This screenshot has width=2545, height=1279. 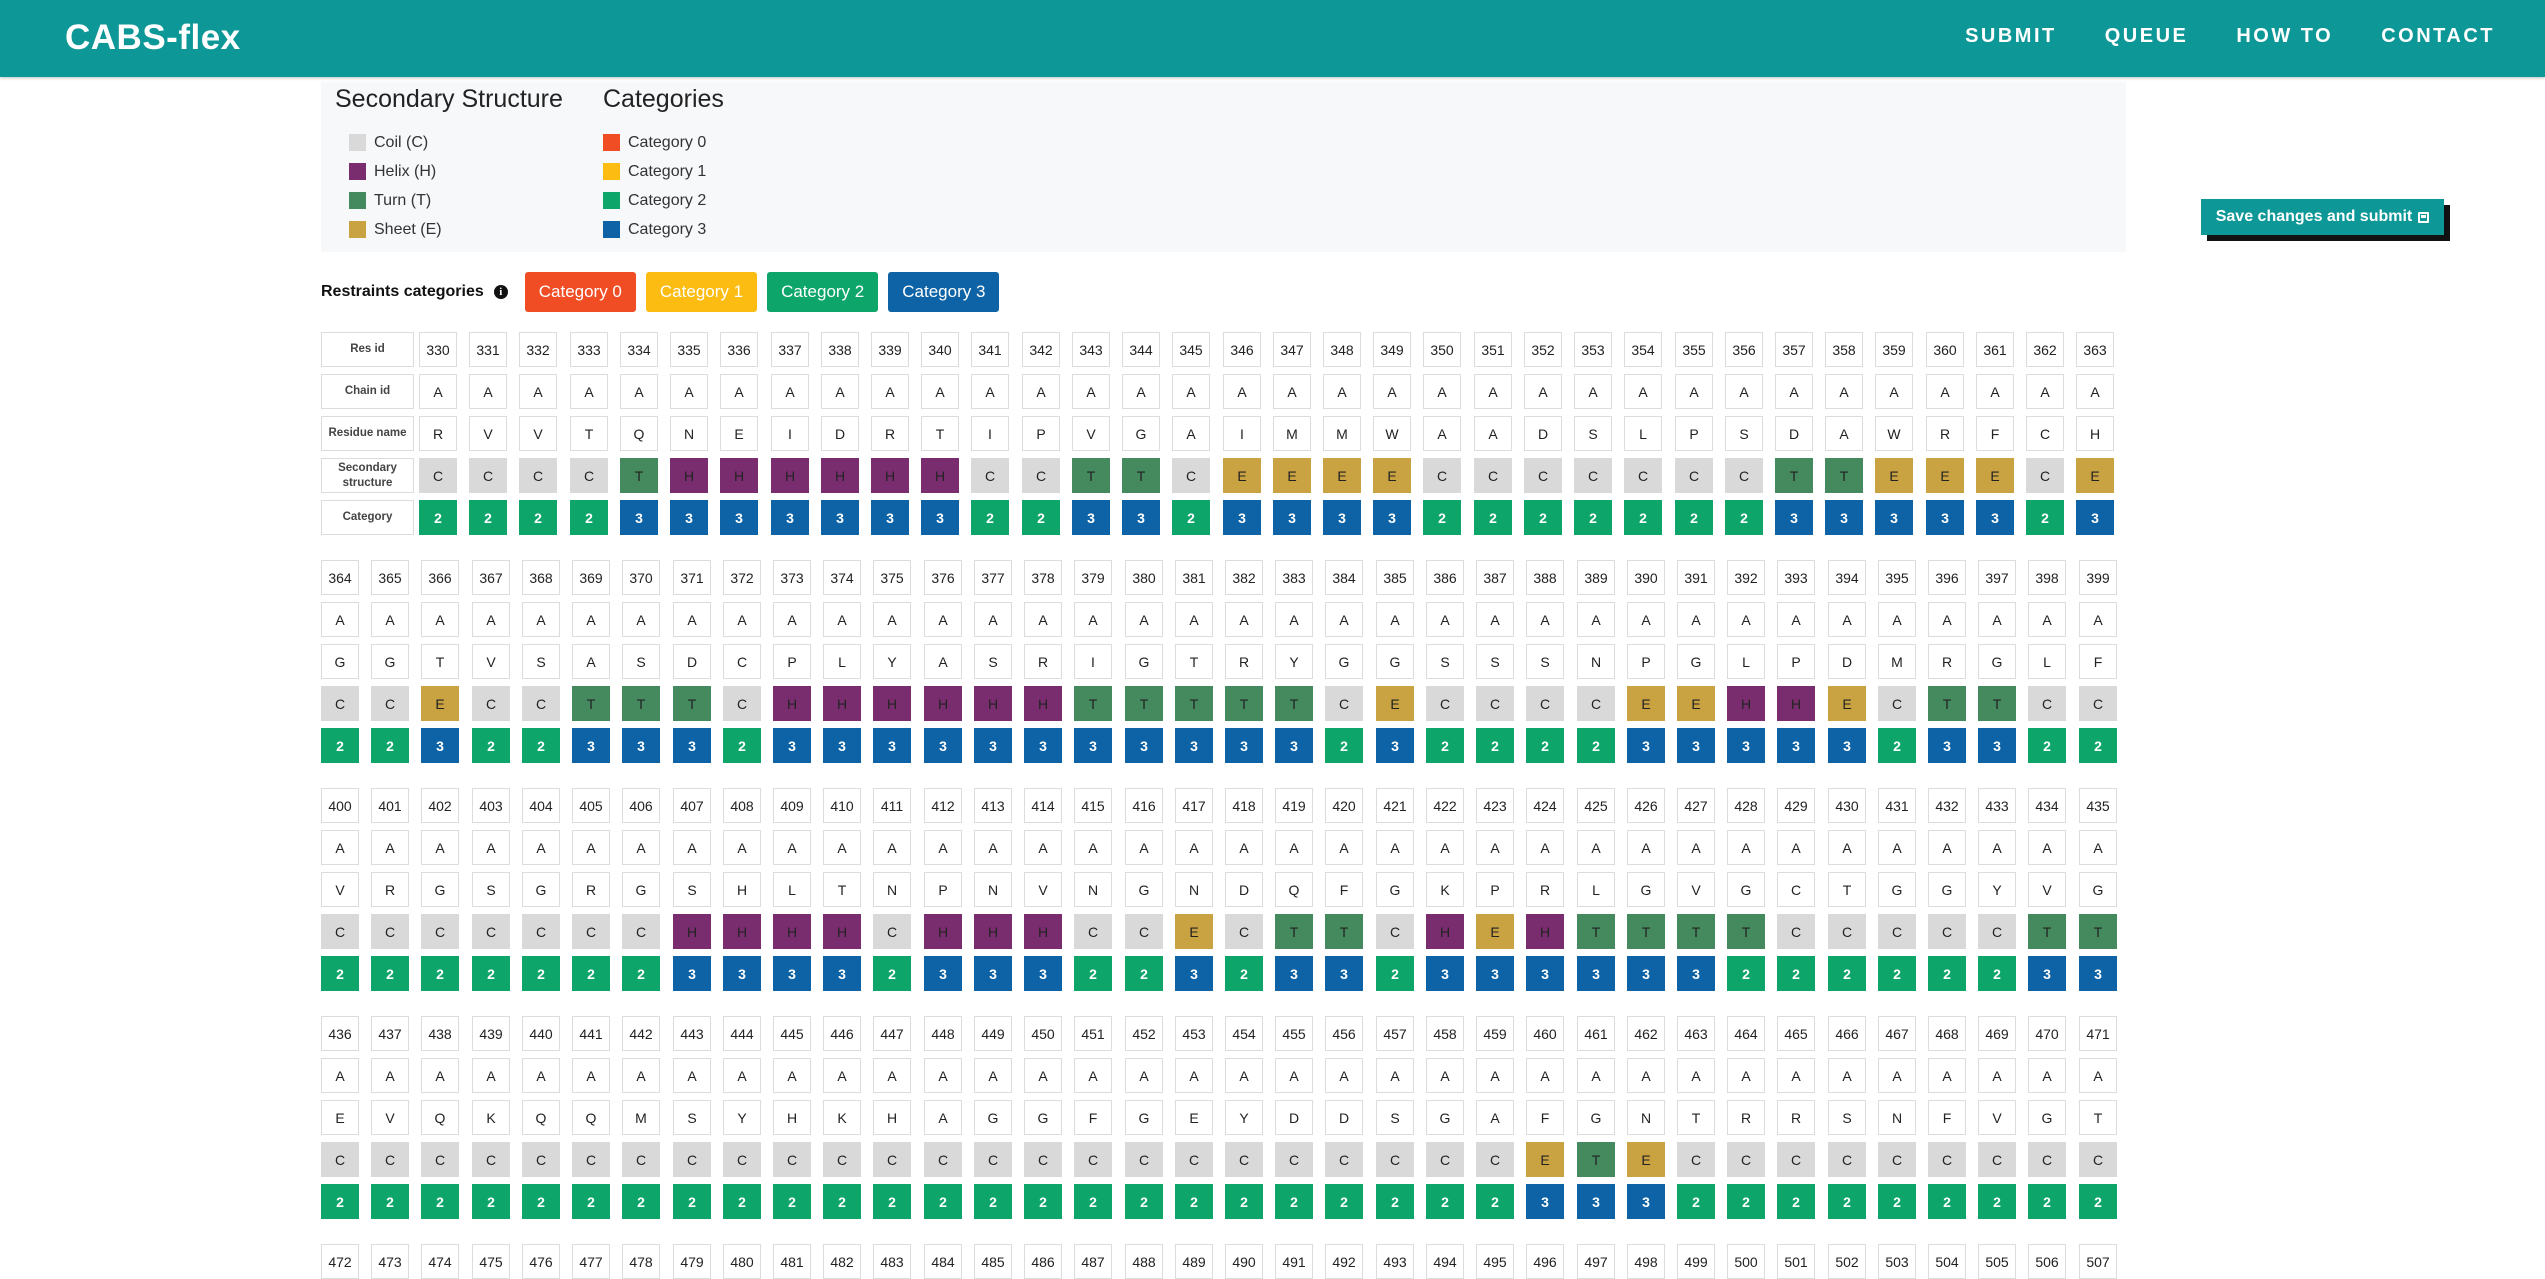 What do you see at coordinates (2438, 36) in the screenshot?
I see `nav-contact: CONTACT` at bounding box center [2438, 36].